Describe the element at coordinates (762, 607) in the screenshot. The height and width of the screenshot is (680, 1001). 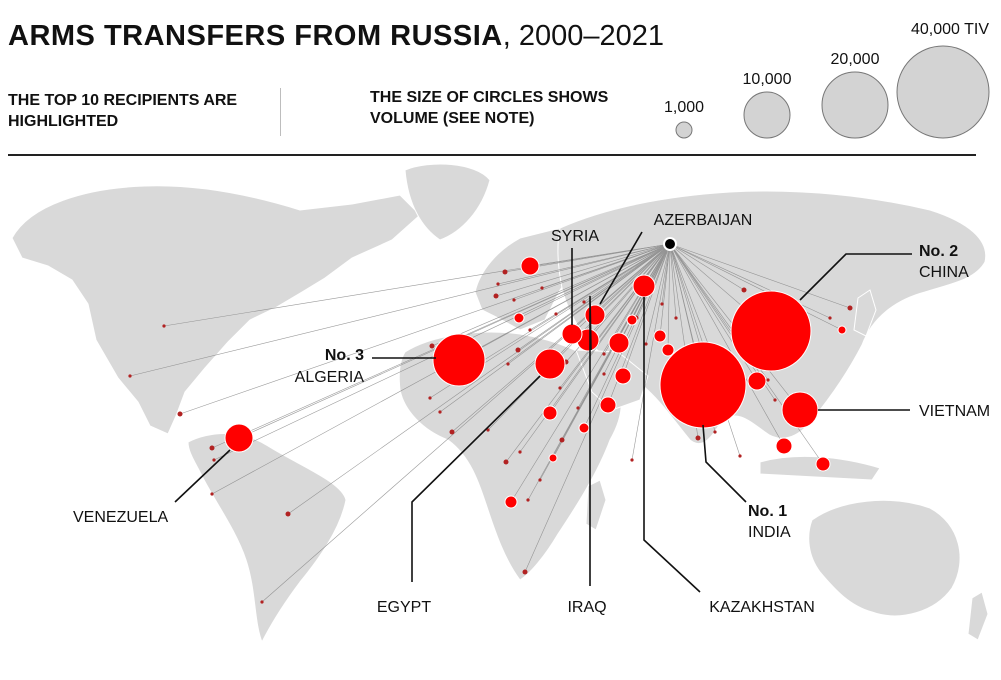
I see `label-kazakhstan: KAZAKHSTAN` at that location.